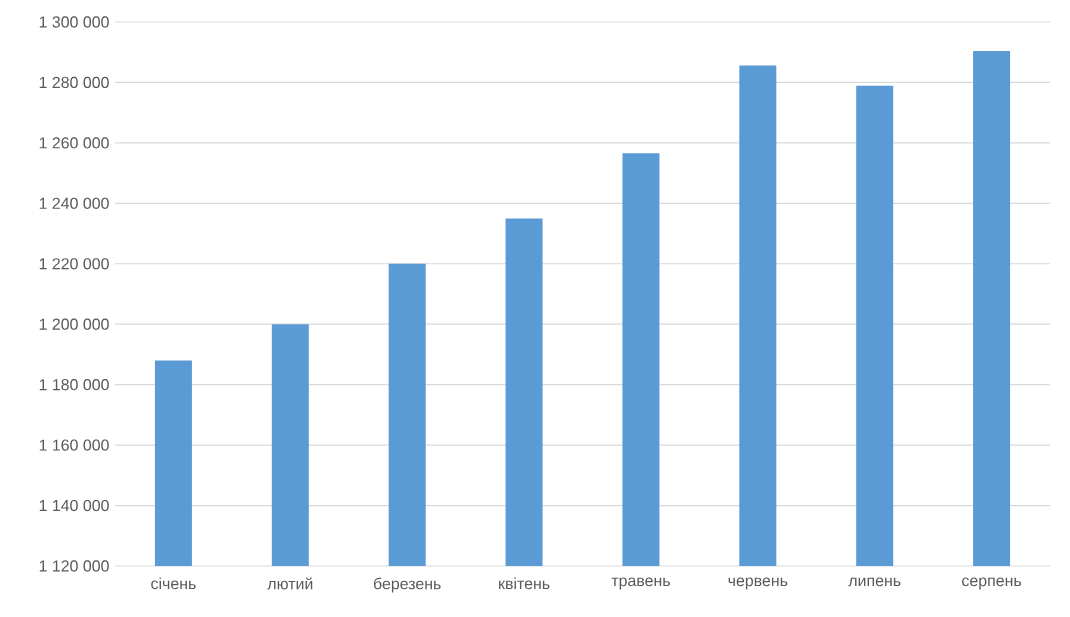 The height and width of the screenshot is (617, 1070). What do you see at coordinates (758, 583) in the screenshot?
I see `x-tick-label: червень` at bounding box center [758, 583].